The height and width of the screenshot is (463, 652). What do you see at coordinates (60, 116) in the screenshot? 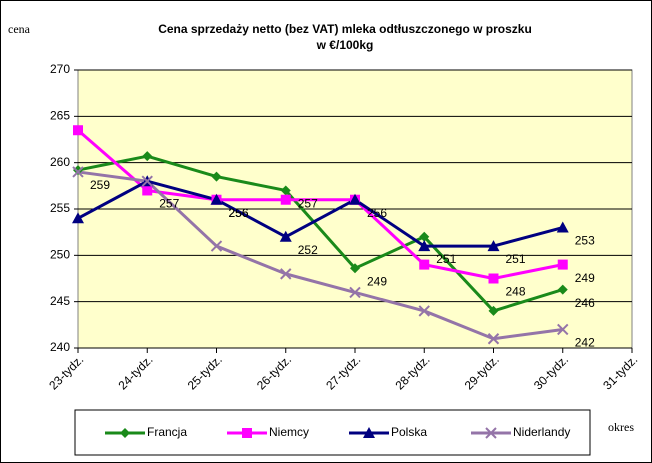
I see `y-tick-label: 265` at bounding box center [60, 116].